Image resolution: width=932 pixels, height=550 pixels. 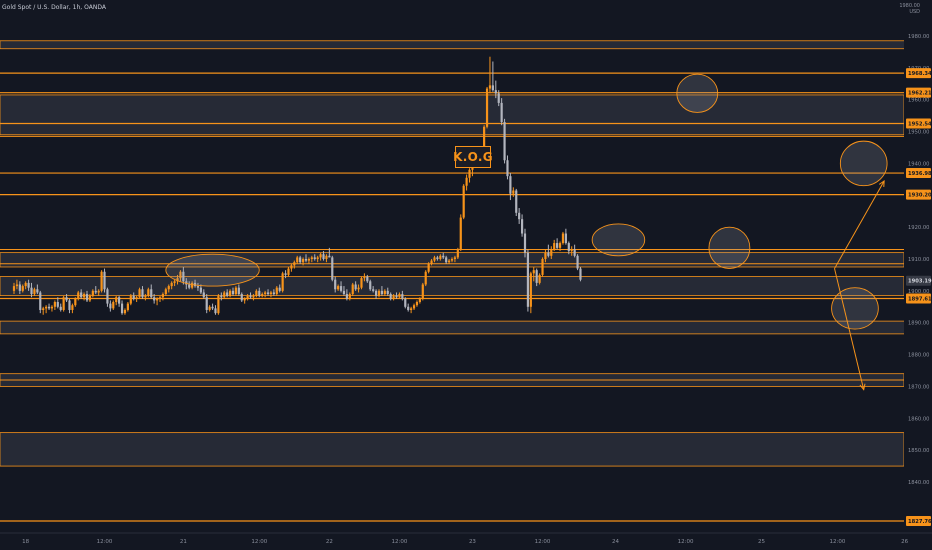 I want to click on price-tick-label: 1950.00, so click(x=918, y=133).